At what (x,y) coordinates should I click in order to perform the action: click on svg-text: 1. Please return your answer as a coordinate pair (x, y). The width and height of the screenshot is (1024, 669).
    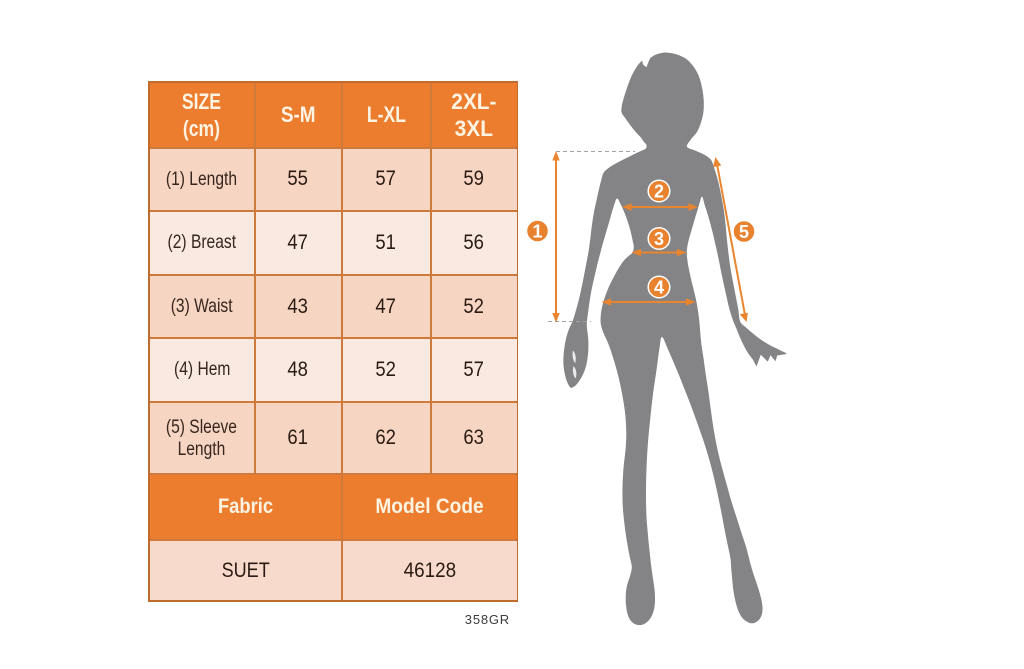
    Looking at the image, I should click on (537, 232).